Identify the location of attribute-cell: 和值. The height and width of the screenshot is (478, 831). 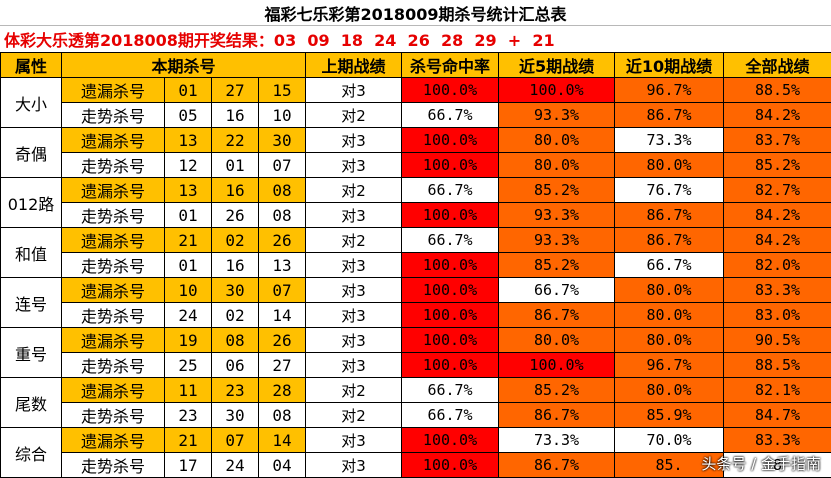
(31, 253).